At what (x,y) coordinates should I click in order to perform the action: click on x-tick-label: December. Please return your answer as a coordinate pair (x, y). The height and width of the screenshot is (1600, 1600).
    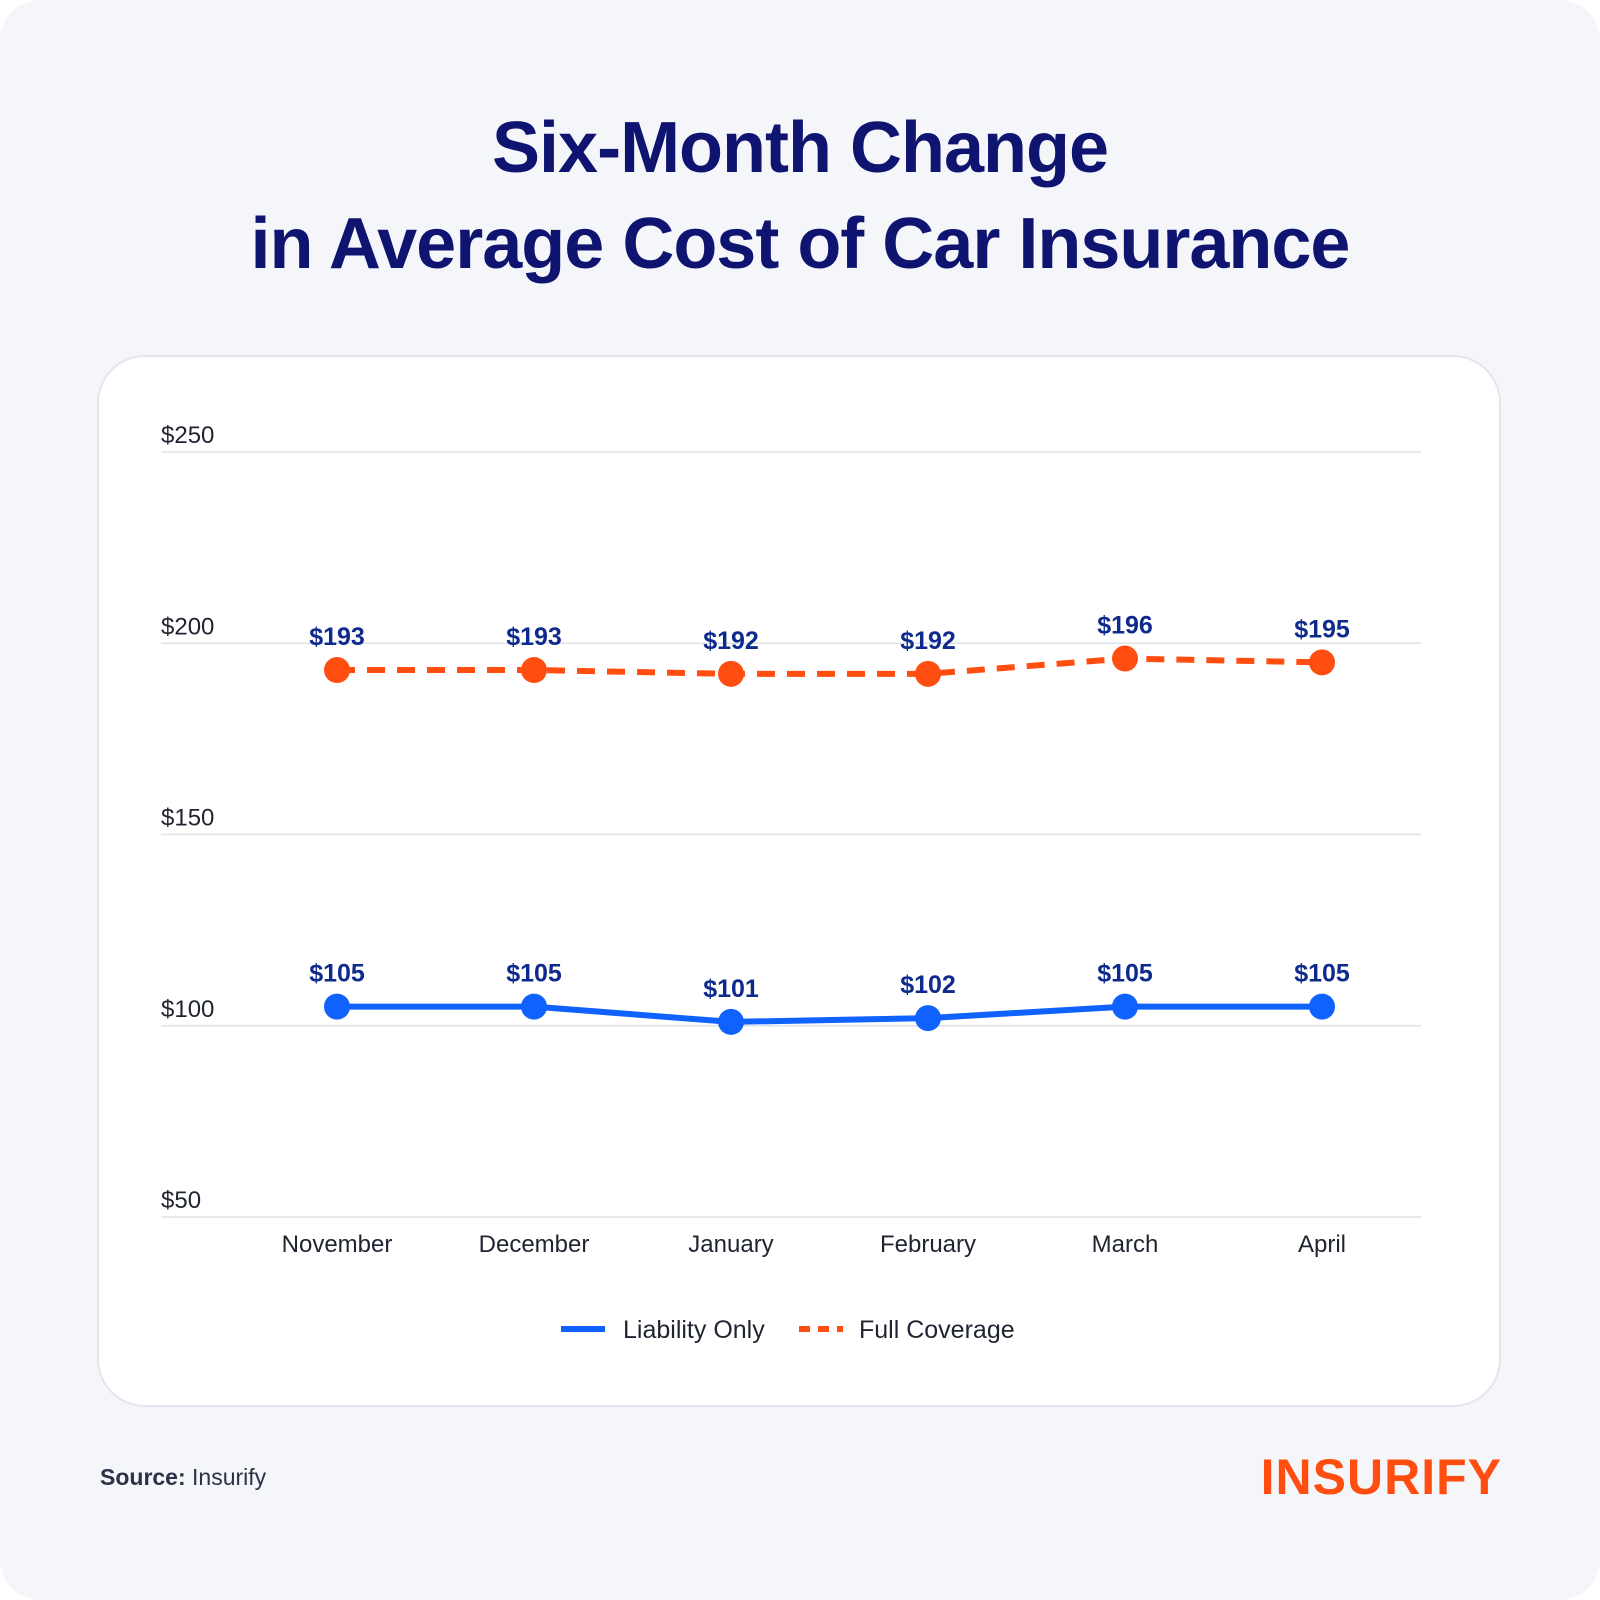
    Looking at the image, I should click on (534, 1244).